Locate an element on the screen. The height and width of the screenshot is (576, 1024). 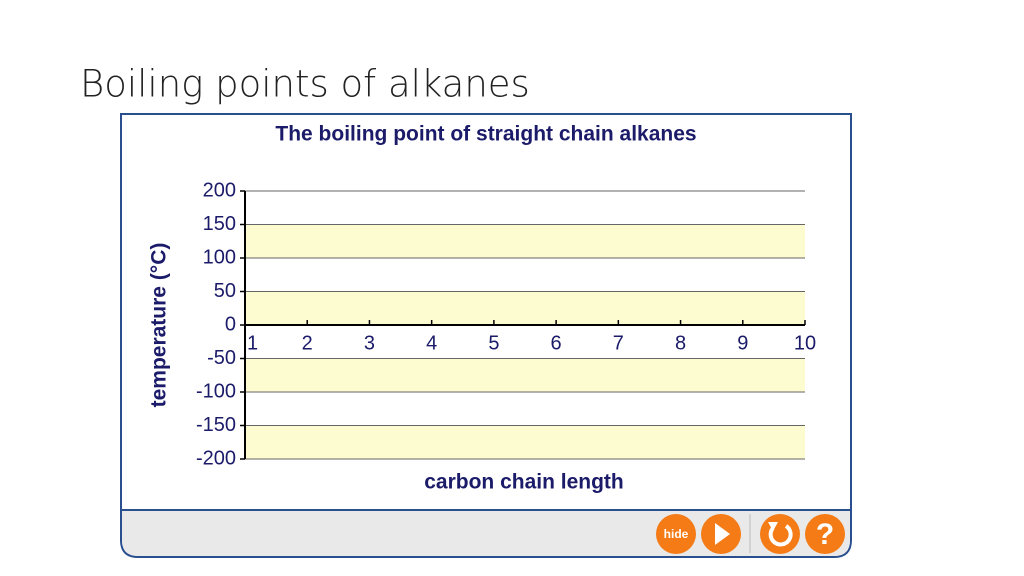
y-tick-label: 0 is located at coordinates (230, 324).